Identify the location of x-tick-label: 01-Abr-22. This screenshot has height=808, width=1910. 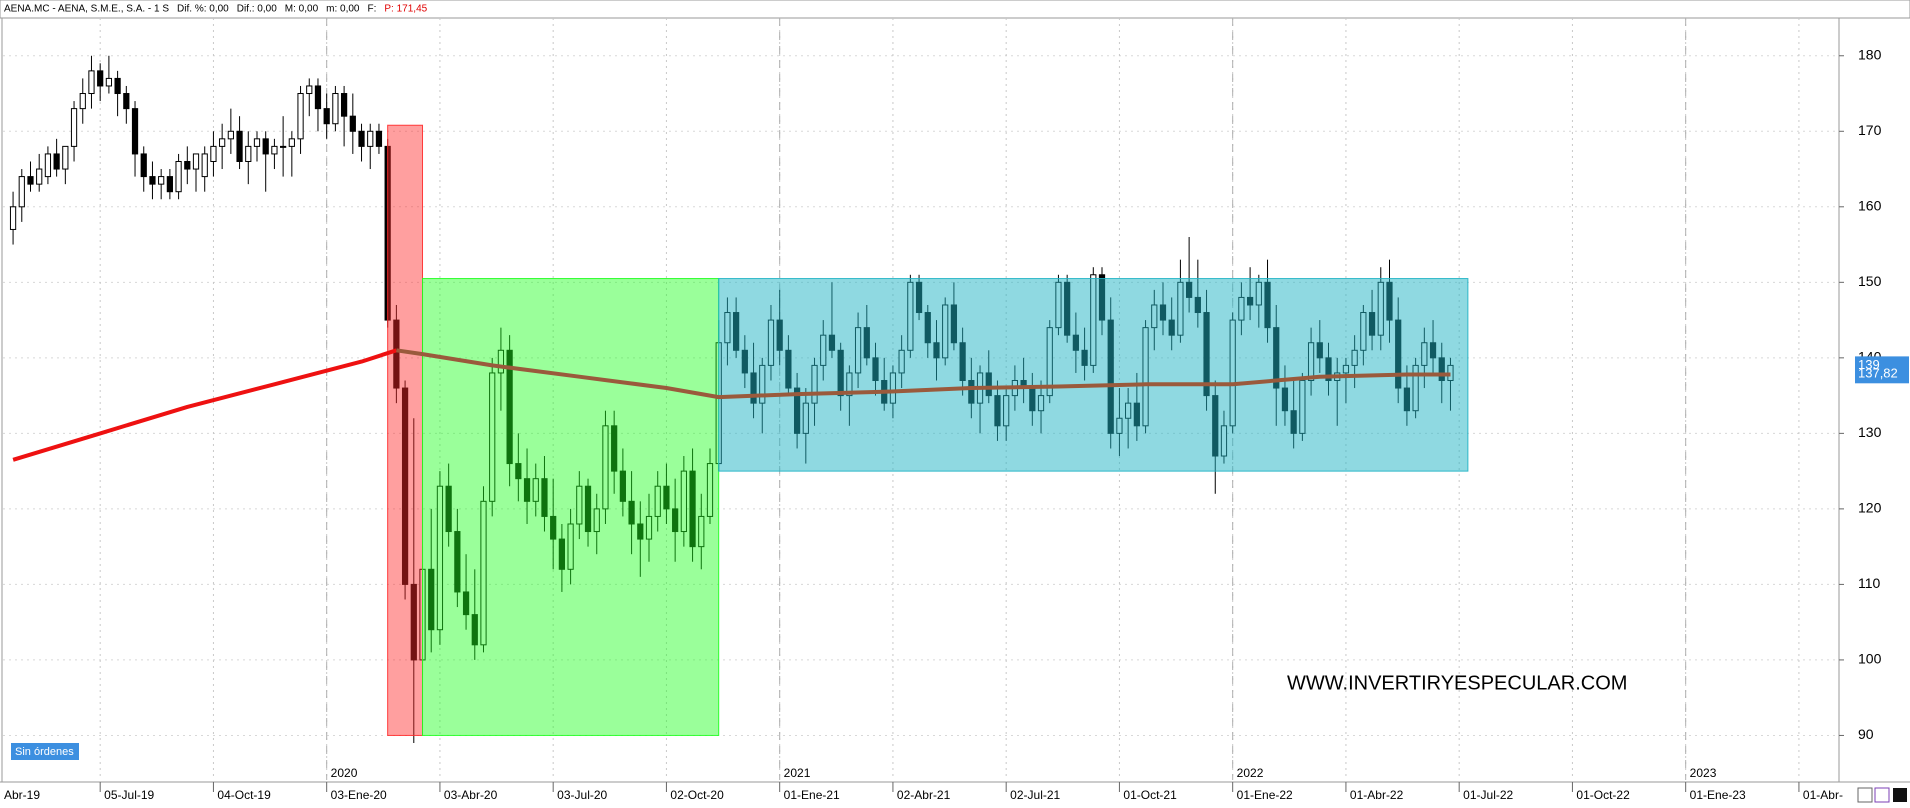
(1377, 795).